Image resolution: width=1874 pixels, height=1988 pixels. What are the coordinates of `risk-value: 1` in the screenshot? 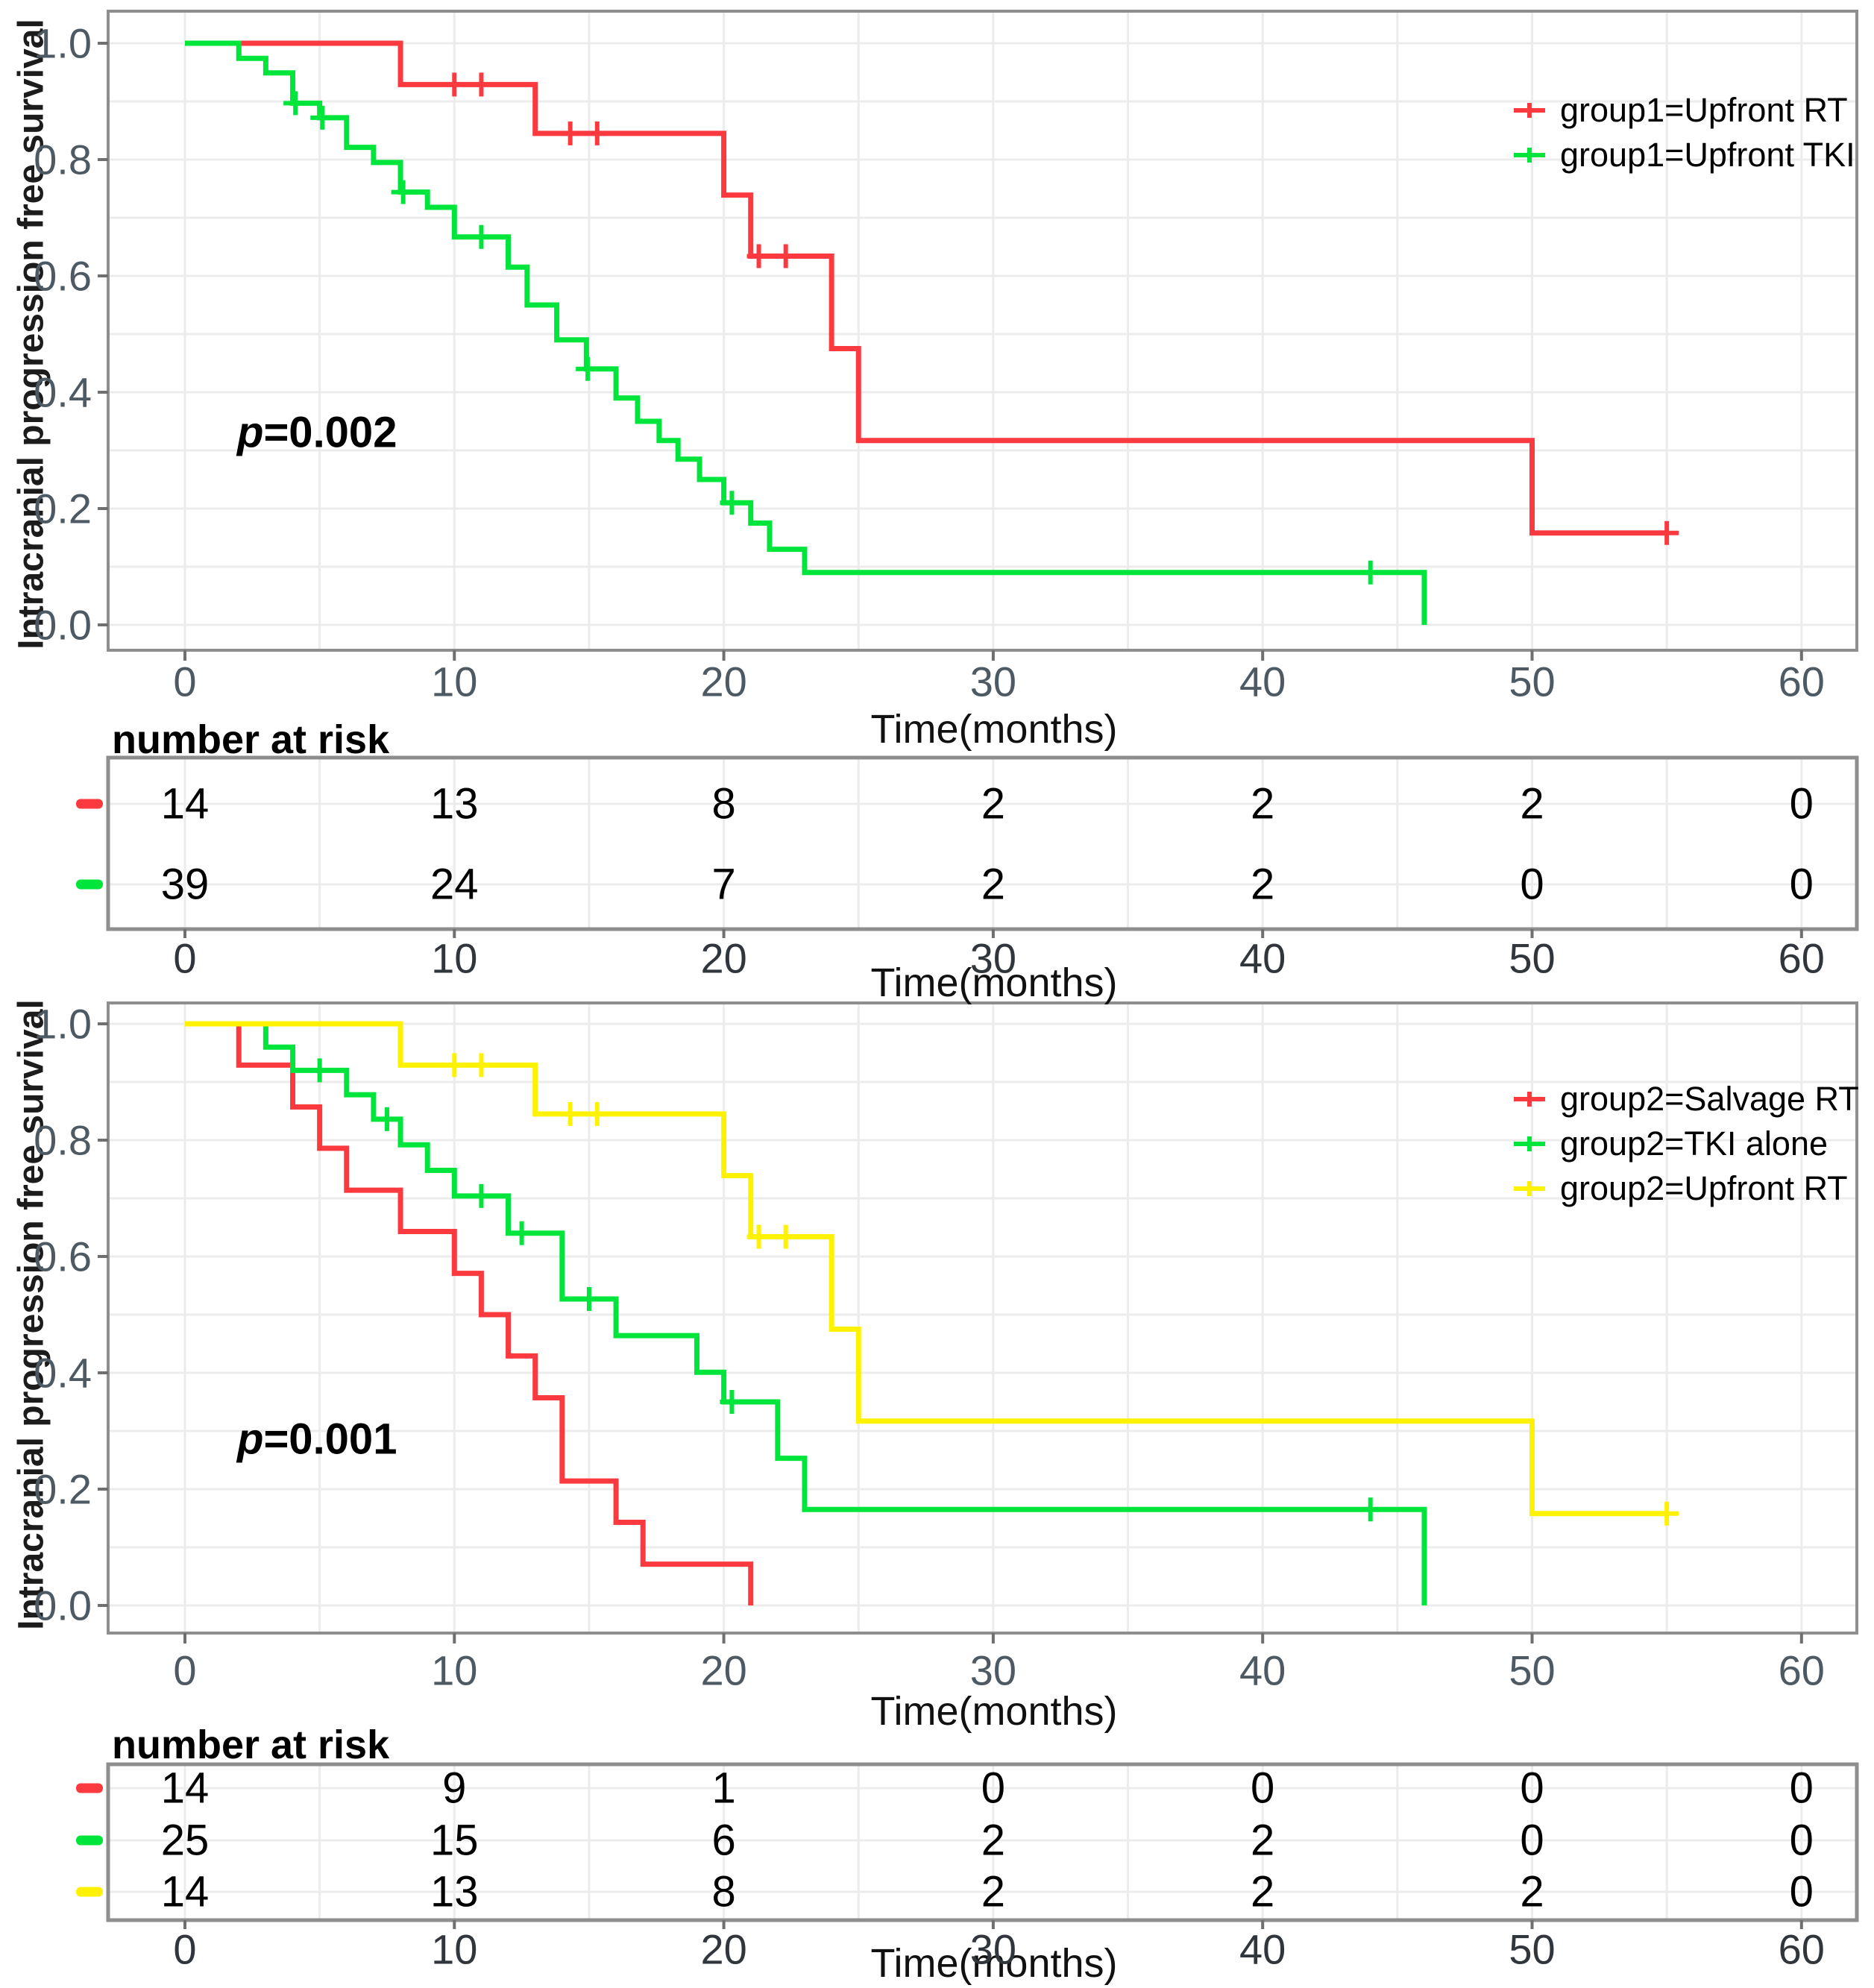 It's located at (723, 1788).